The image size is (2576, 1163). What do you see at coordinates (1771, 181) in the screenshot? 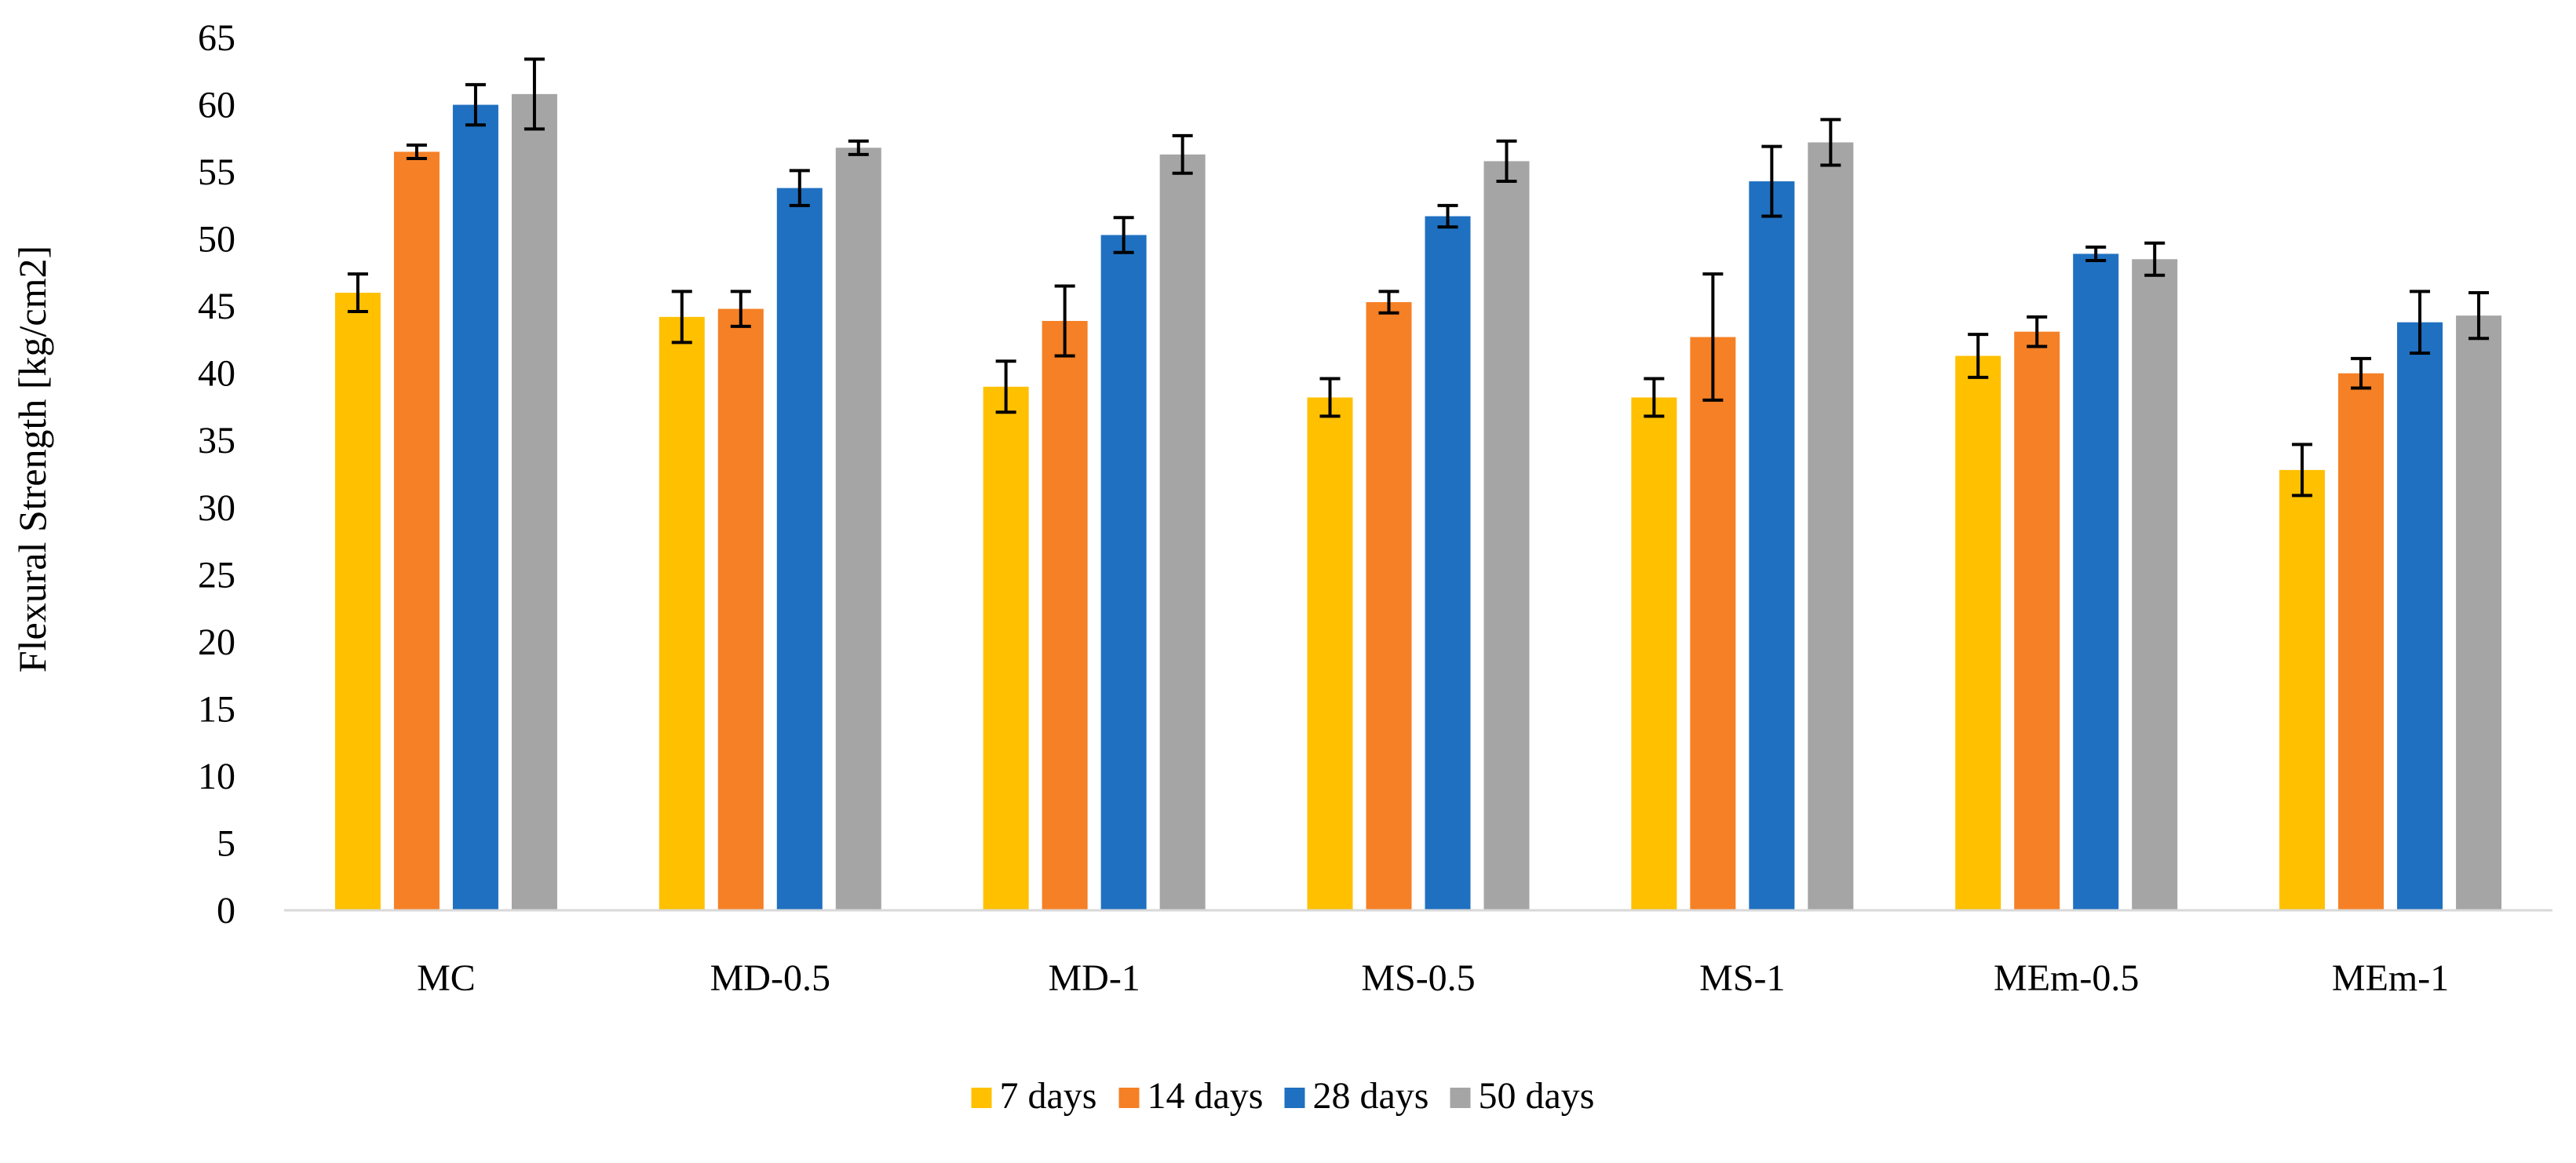
I see `error-bar-MS-1-28days` at bounding box center [1771, 181].